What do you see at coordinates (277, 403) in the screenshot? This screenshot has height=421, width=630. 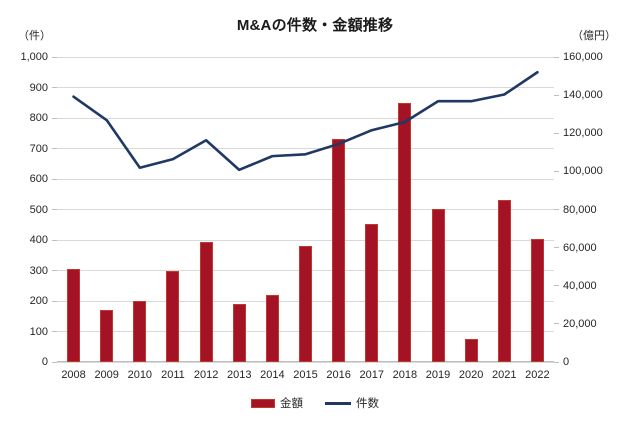 I see `legend-item-amount: 金額` at bounding box center [277, 403].